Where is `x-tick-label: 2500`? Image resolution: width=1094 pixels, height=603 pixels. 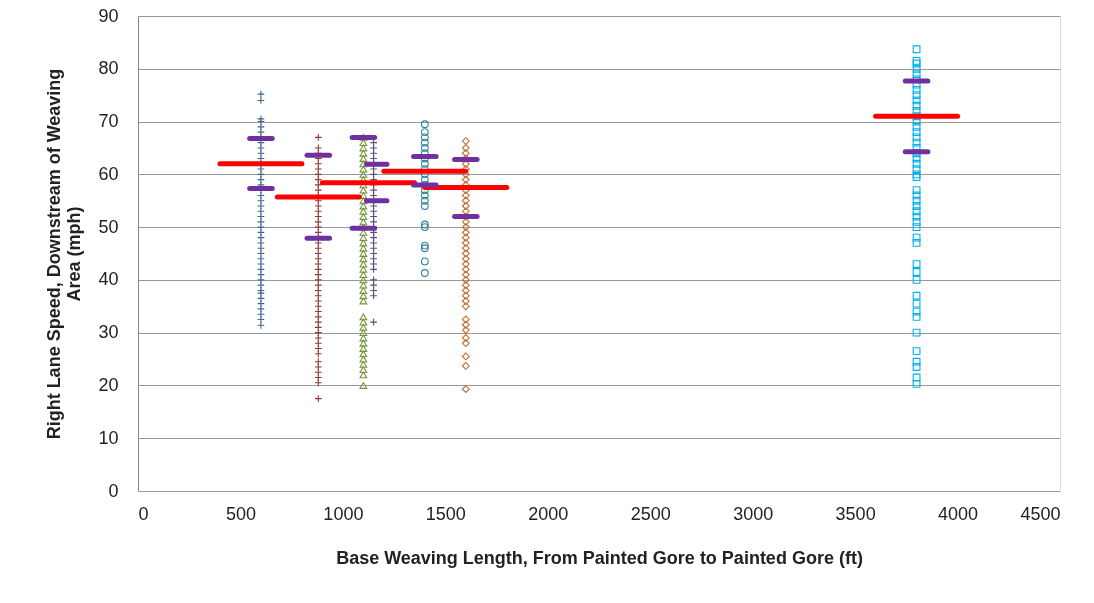 x-tick-label: 2500 is located at coordinates (650, 513).